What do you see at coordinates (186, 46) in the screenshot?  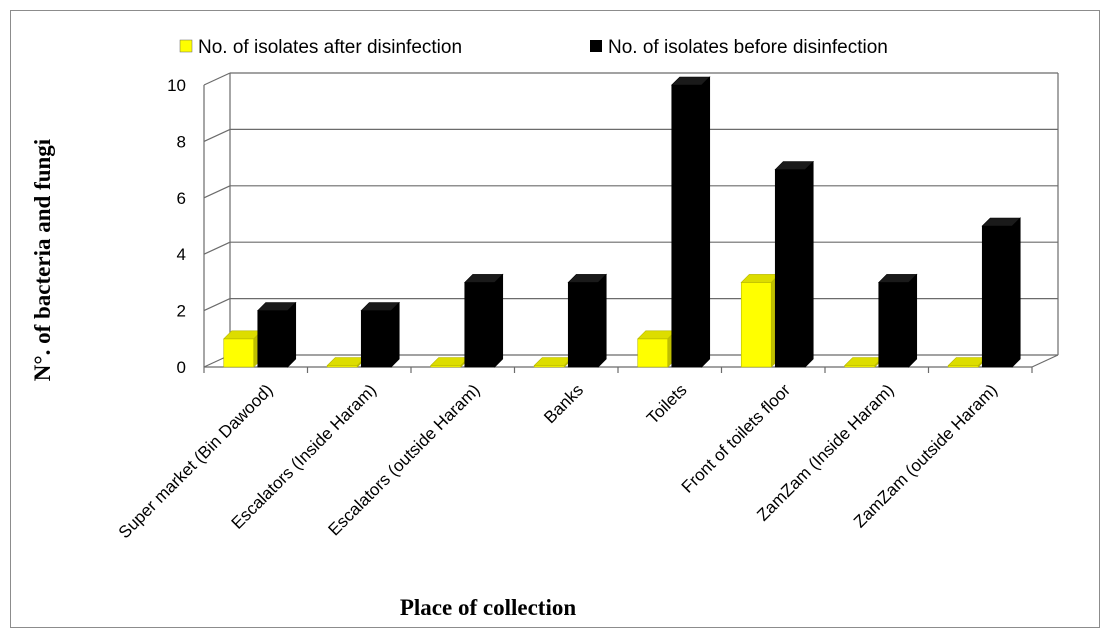 I see `legend-swatch-after` at bounding box center [186, 46].